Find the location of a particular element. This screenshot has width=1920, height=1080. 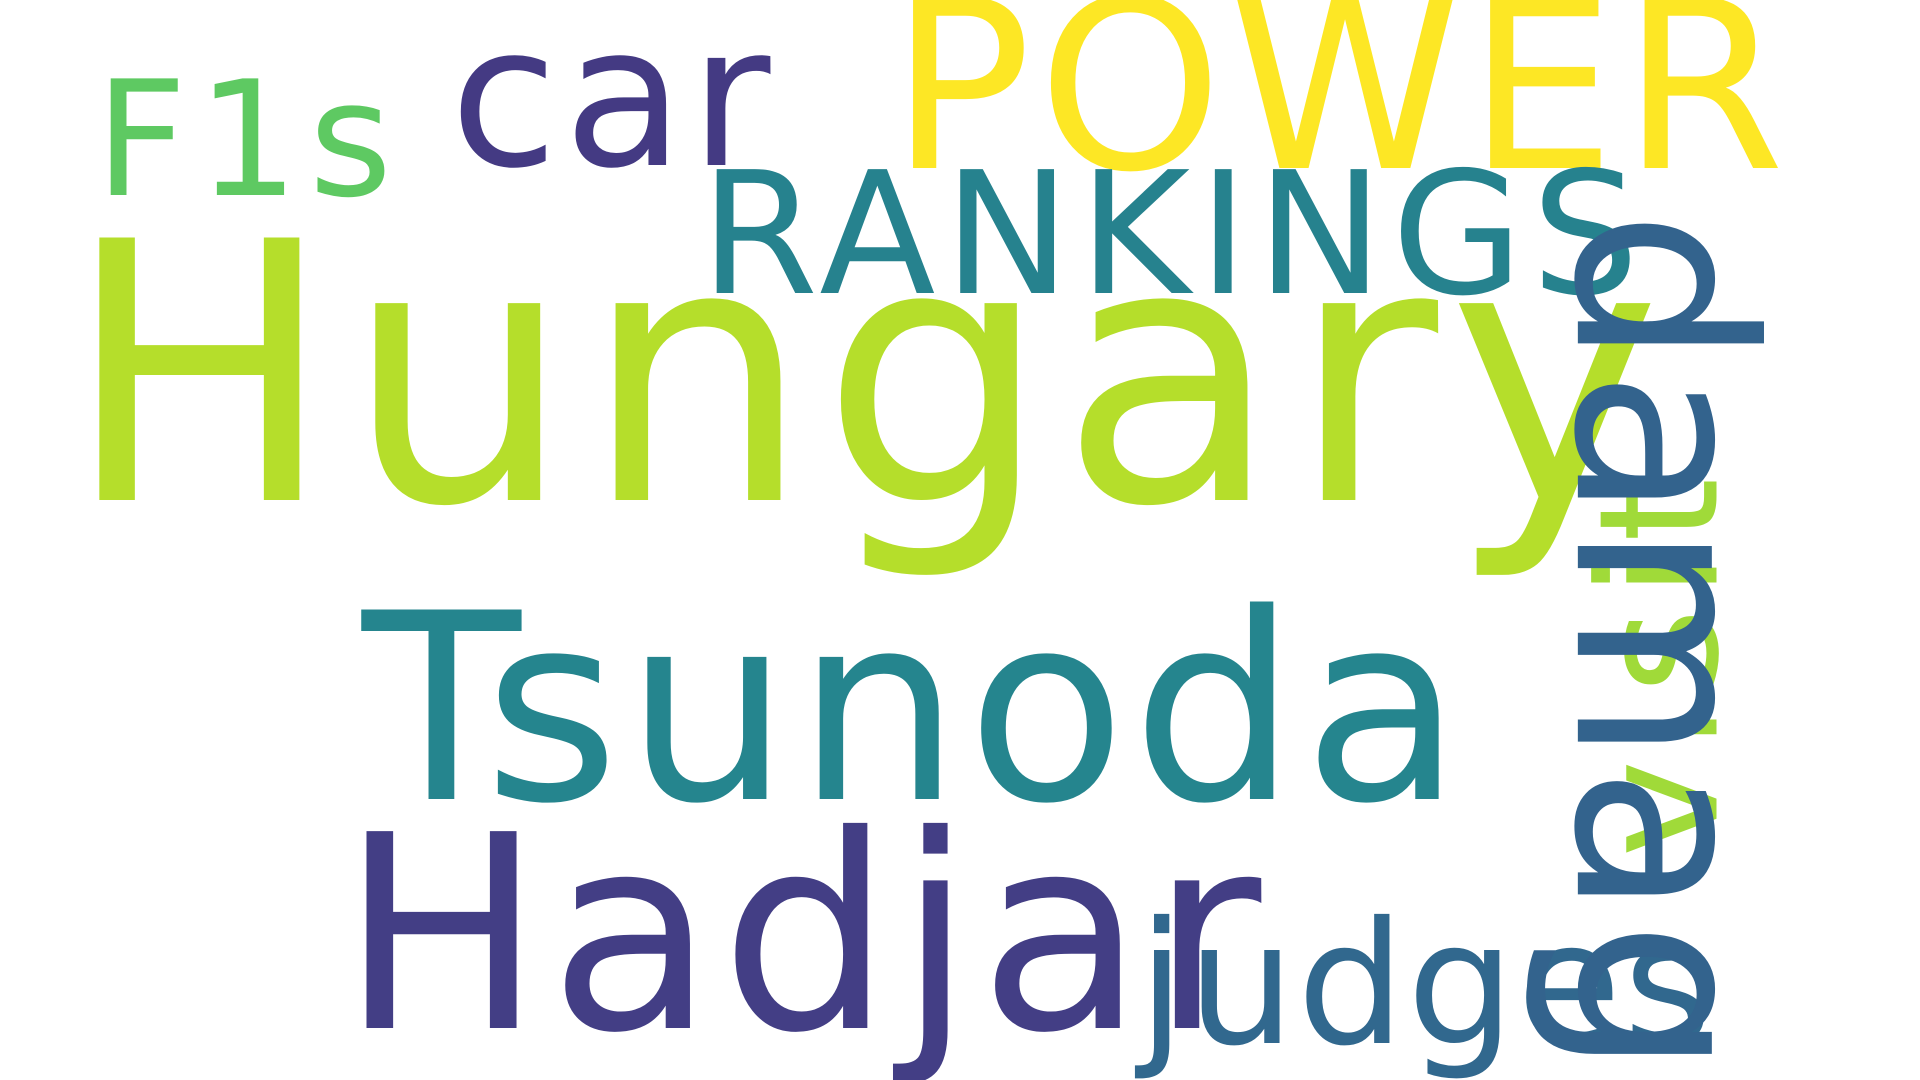

word-judges: judges is located at coordinates (1426, 983).